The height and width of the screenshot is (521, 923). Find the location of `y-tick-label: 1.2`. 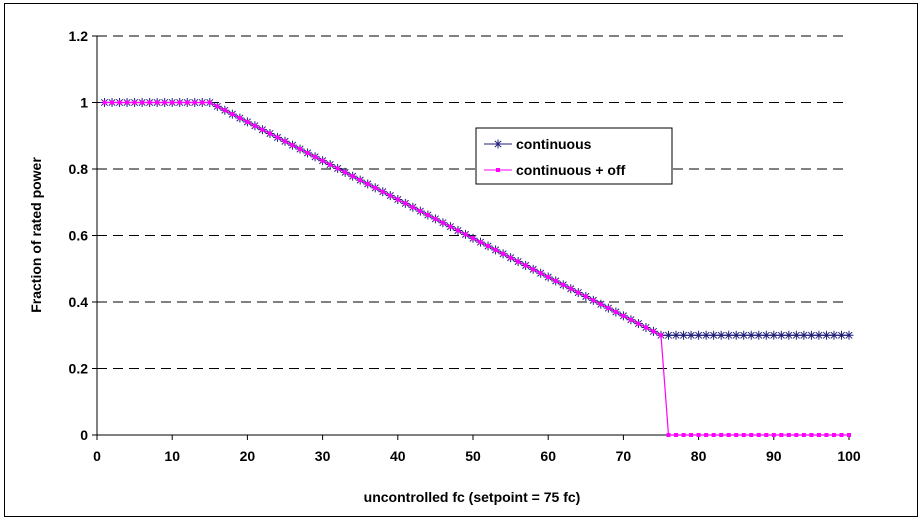

y-tick-label: 1.2 is located at coordinates (79, 36).